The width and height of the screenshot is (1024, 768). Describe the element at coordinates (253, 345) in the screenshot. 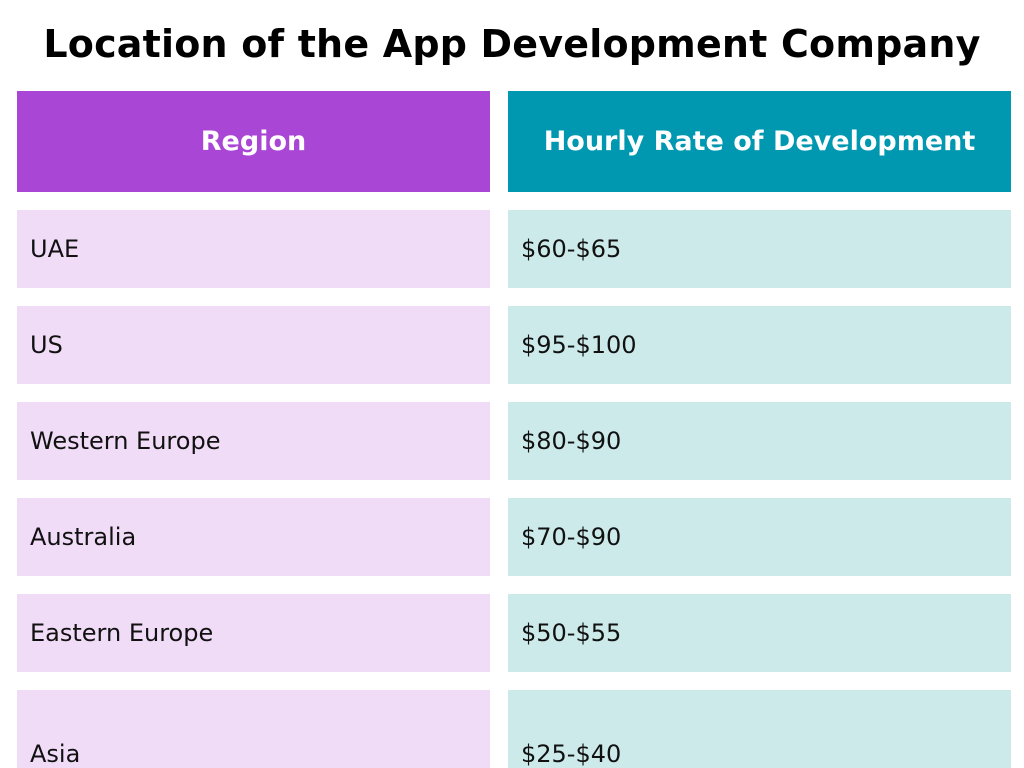

I see `region-cell: US` at that location.